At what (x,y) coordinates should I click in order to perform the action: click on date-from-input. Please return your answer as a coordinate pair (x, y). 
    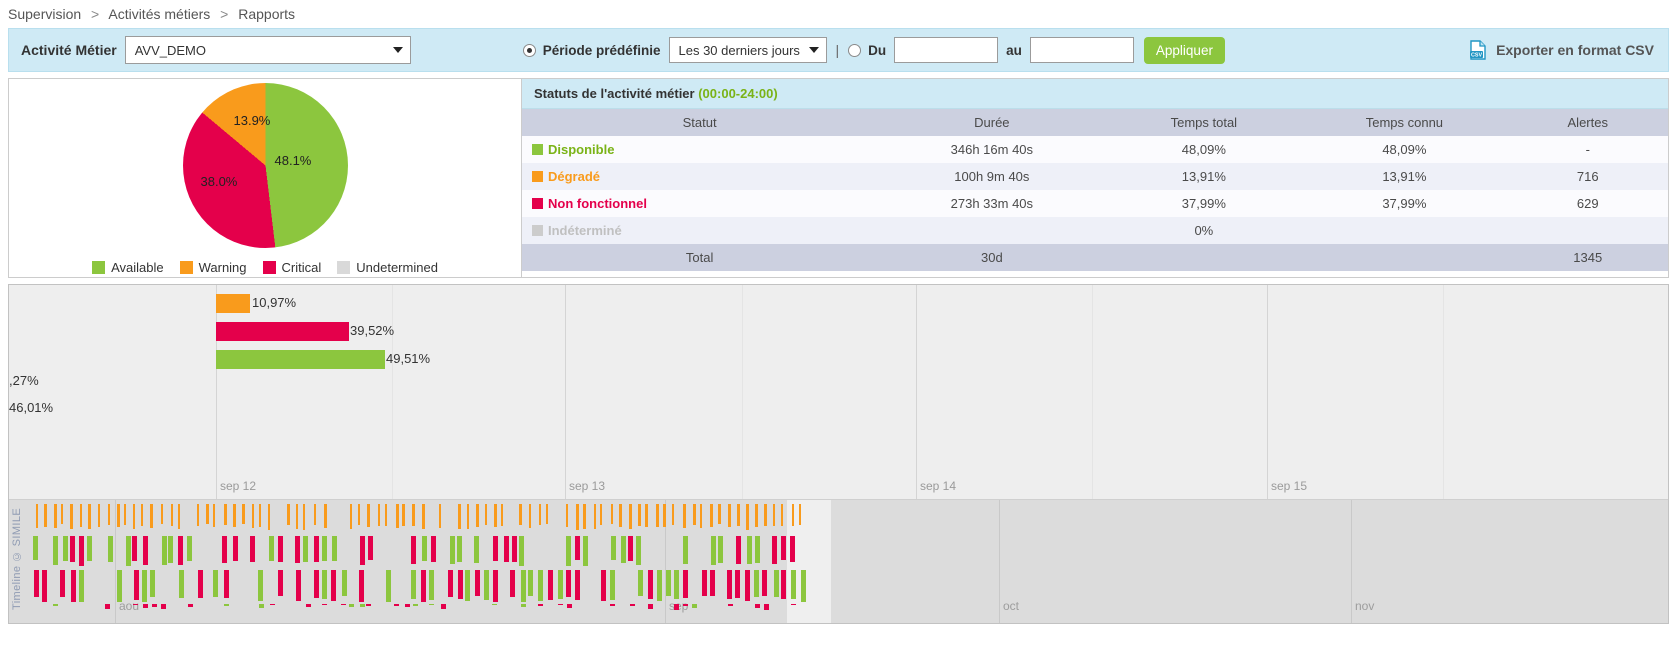
    Looking at the image, I should click on (946, 50).